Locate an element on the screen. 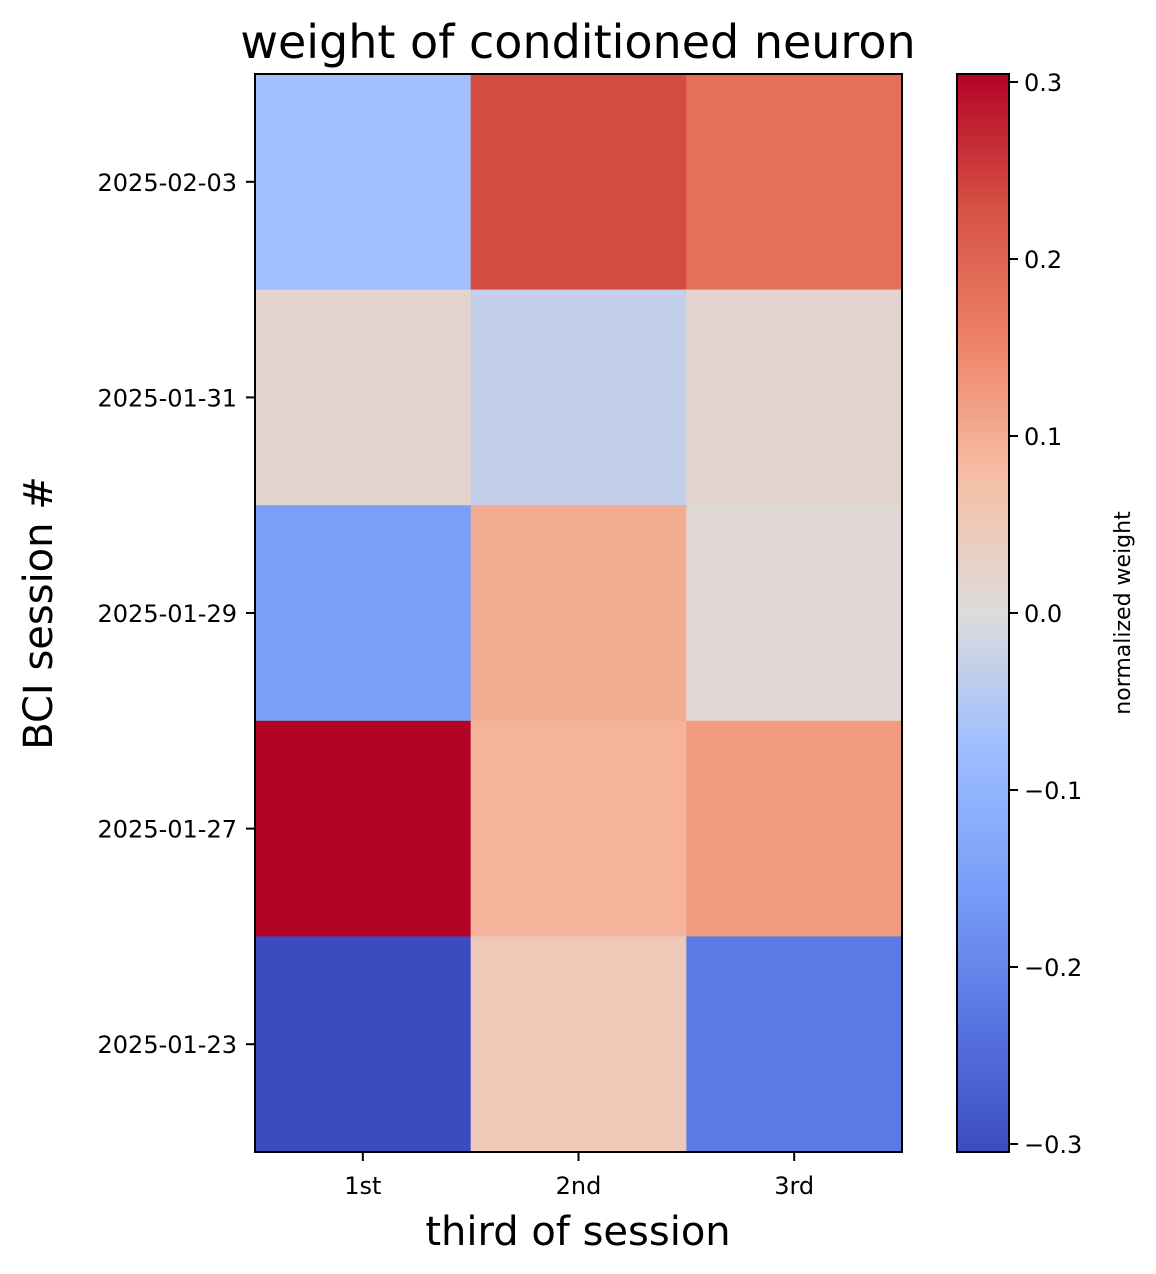  y-axis-label: BCI session # is located at coordinates (39, 612).